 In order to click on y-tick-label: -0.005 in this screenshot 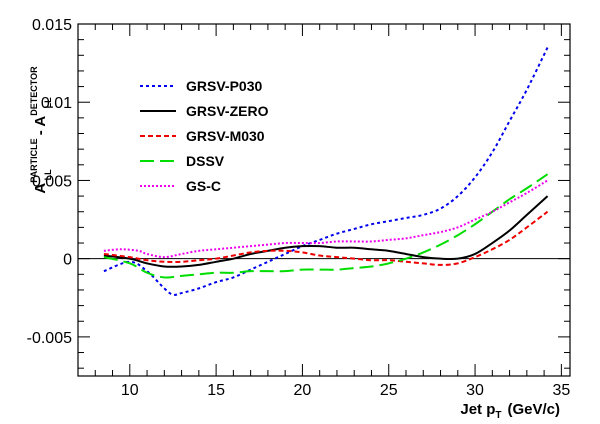, I will do `click(49, 338)`.